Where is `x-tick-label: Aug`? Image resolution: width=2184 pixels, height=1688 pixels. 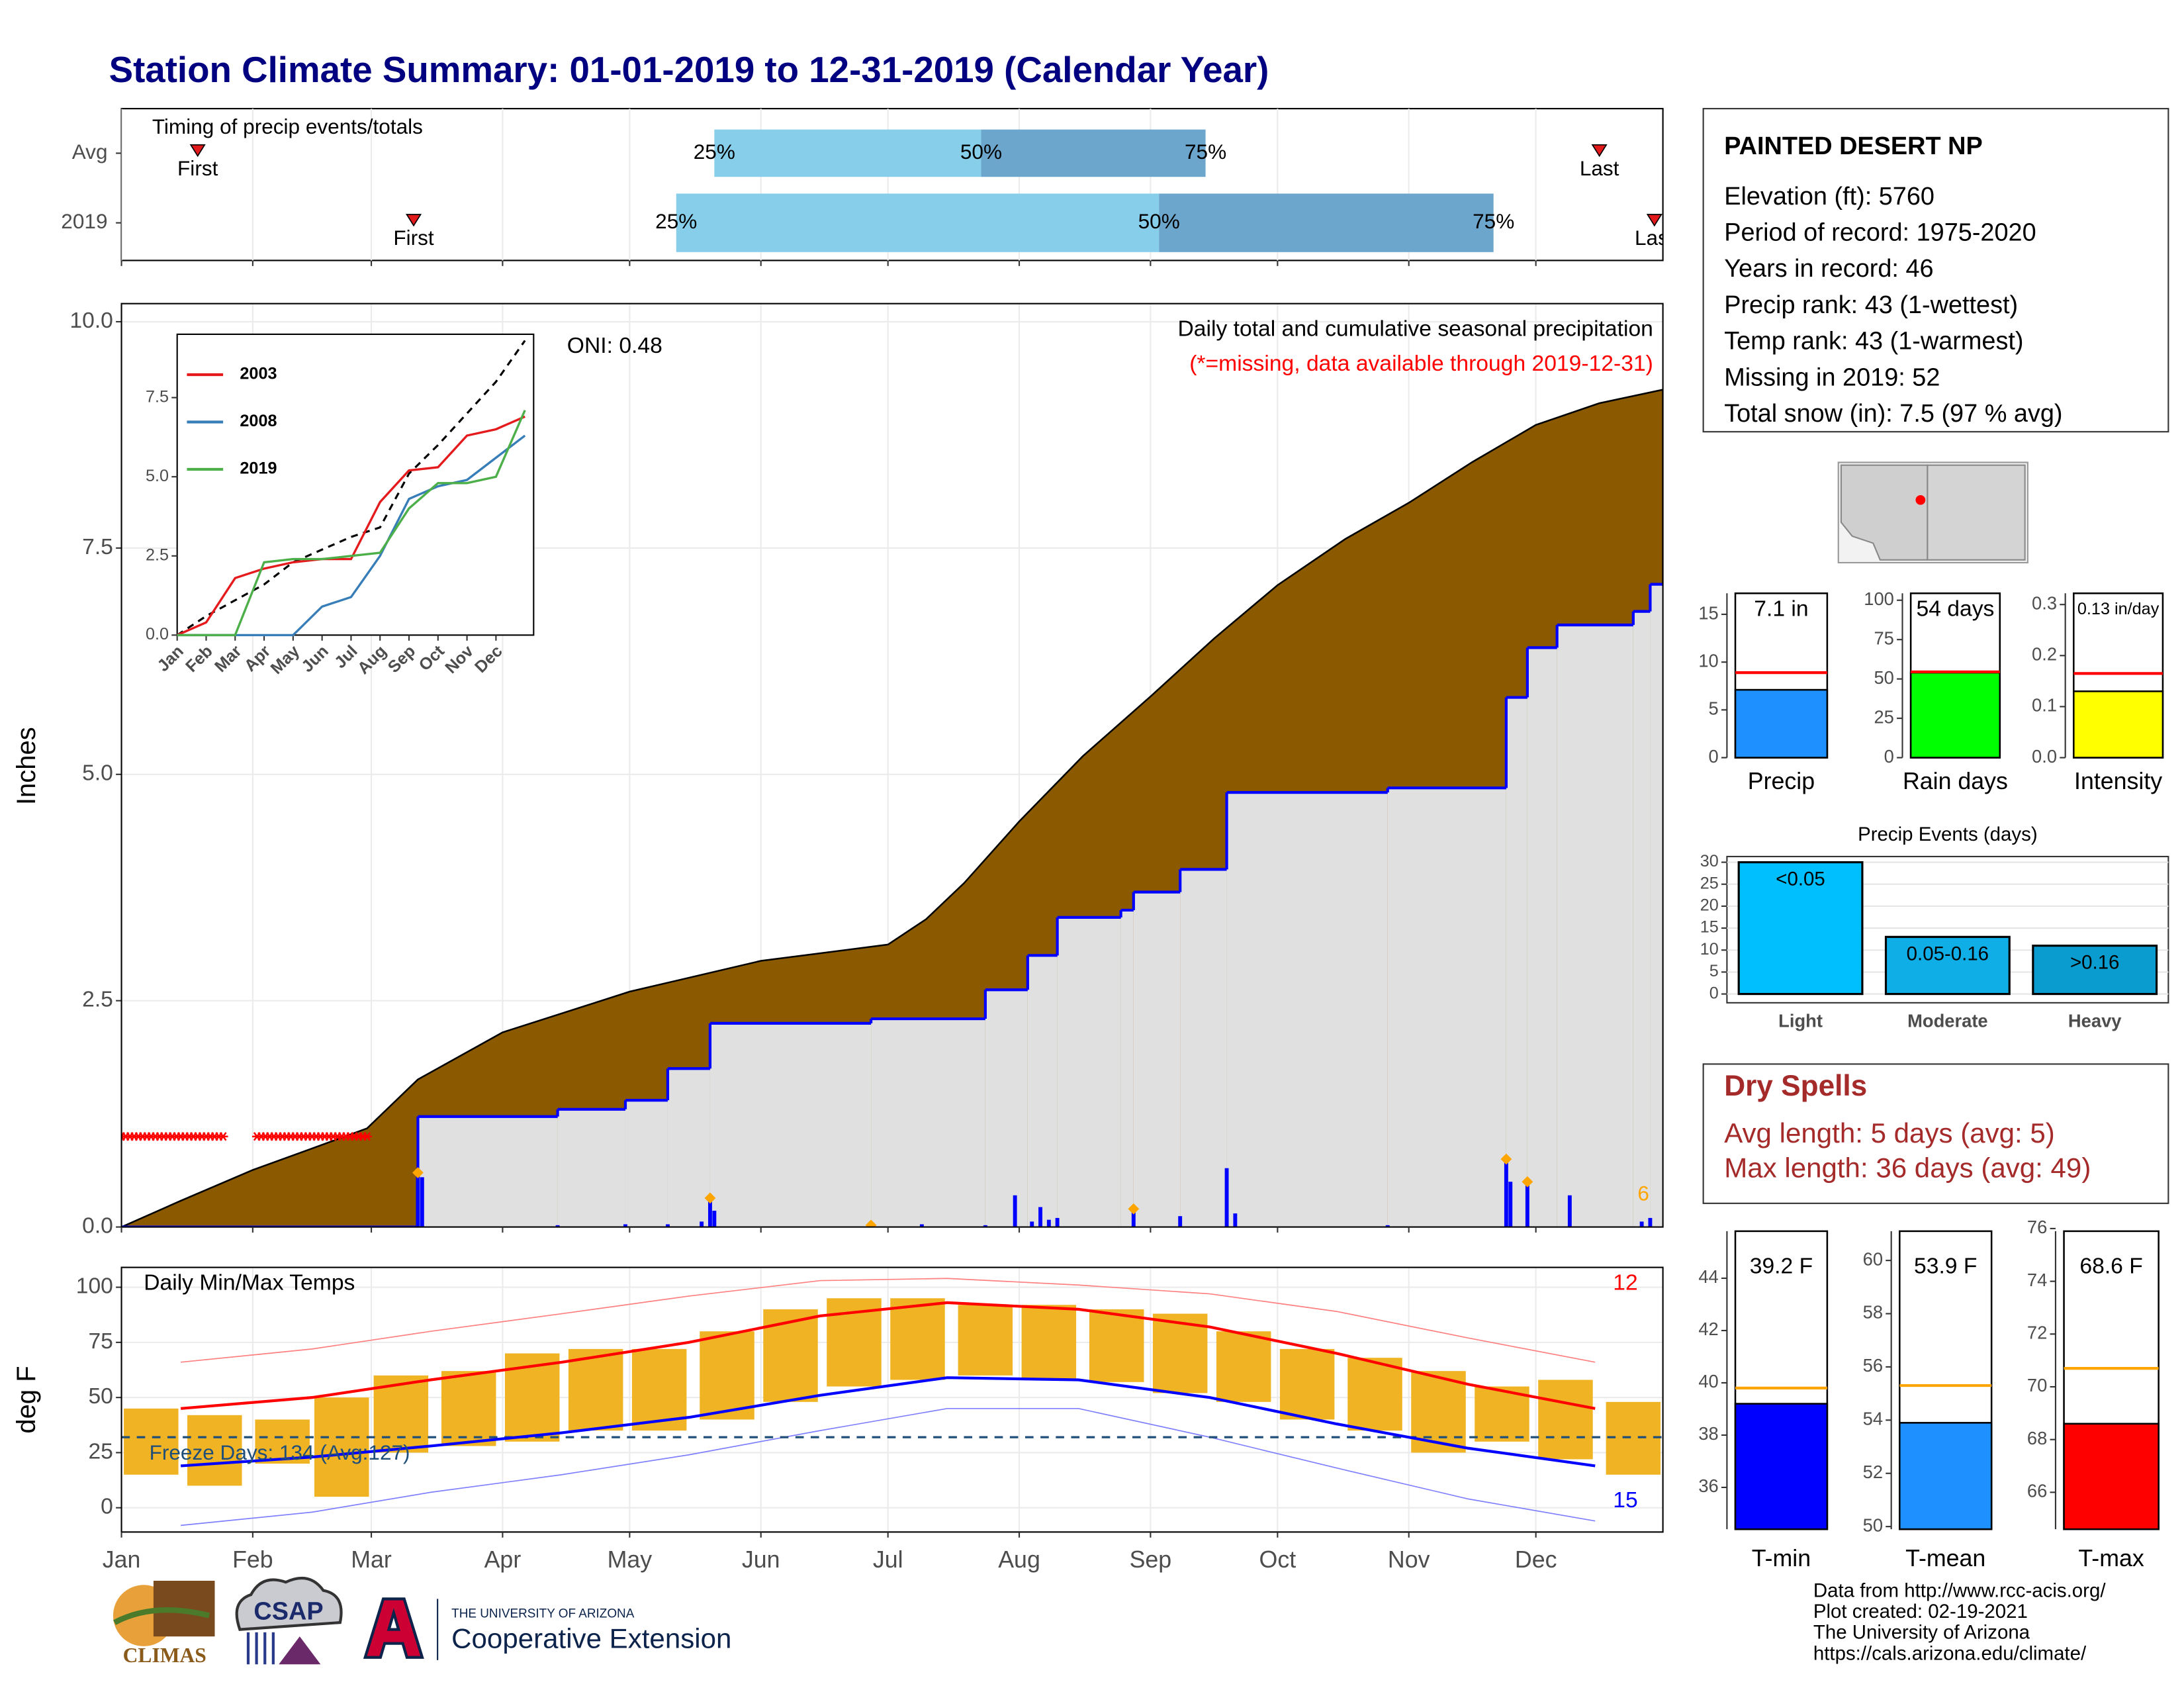 x-tick-label: Aug is located at coordinates (1019, 1559).